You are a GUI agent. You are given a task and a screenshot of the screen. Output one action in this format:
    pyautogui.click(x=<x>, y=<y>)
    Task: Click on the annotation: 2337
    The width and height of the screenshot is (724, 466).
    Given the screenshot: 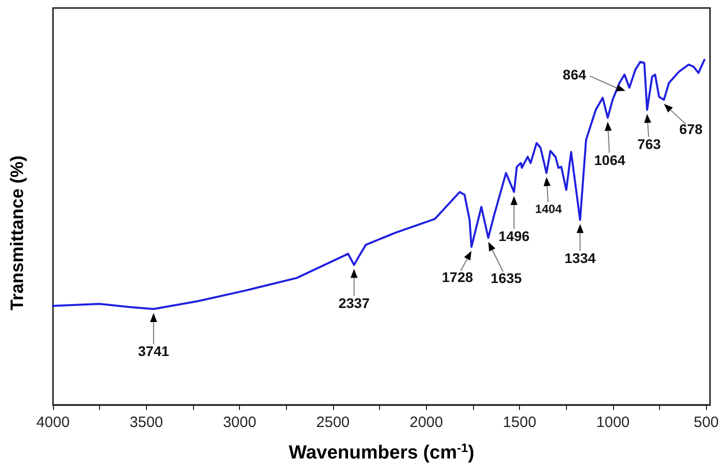 What is the action you would take?
    pyautogui.click(x=354, y=302)
    